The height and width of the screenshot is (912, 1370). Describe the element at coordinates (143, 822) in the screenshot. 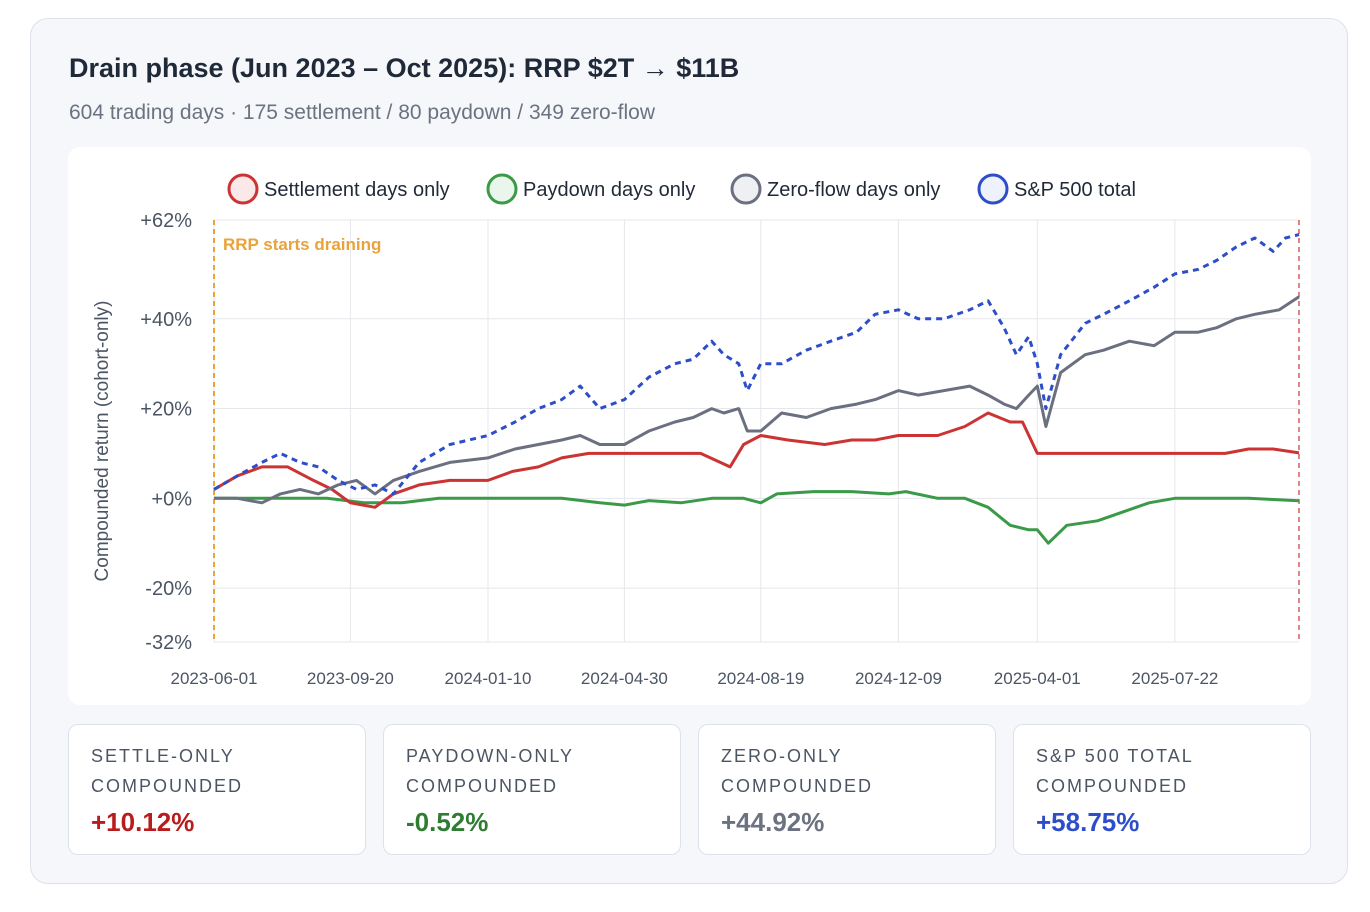

I see `stat-value-settle: +10.12%` at that location.